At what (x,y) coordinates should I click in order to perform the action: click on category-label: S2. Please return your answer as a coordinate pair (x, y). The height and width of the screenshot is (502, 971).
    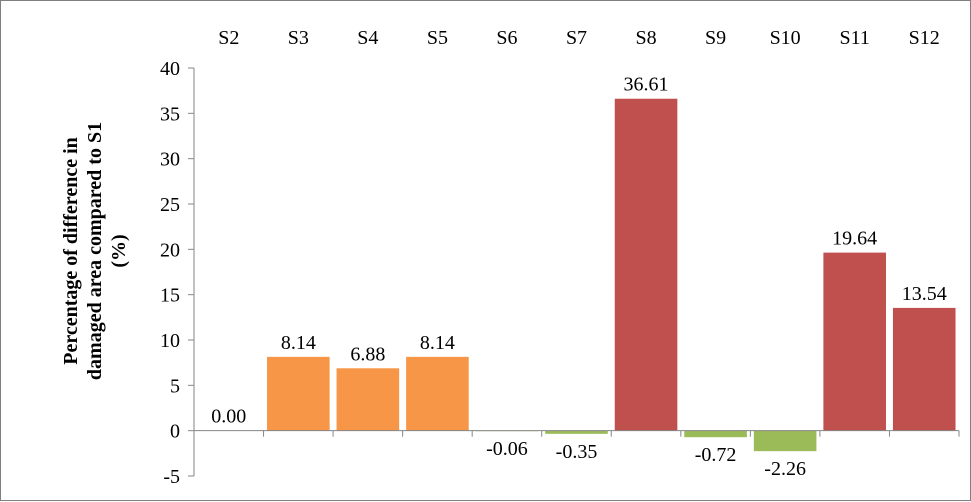
    Looking at the image, I should click on (228, 38).